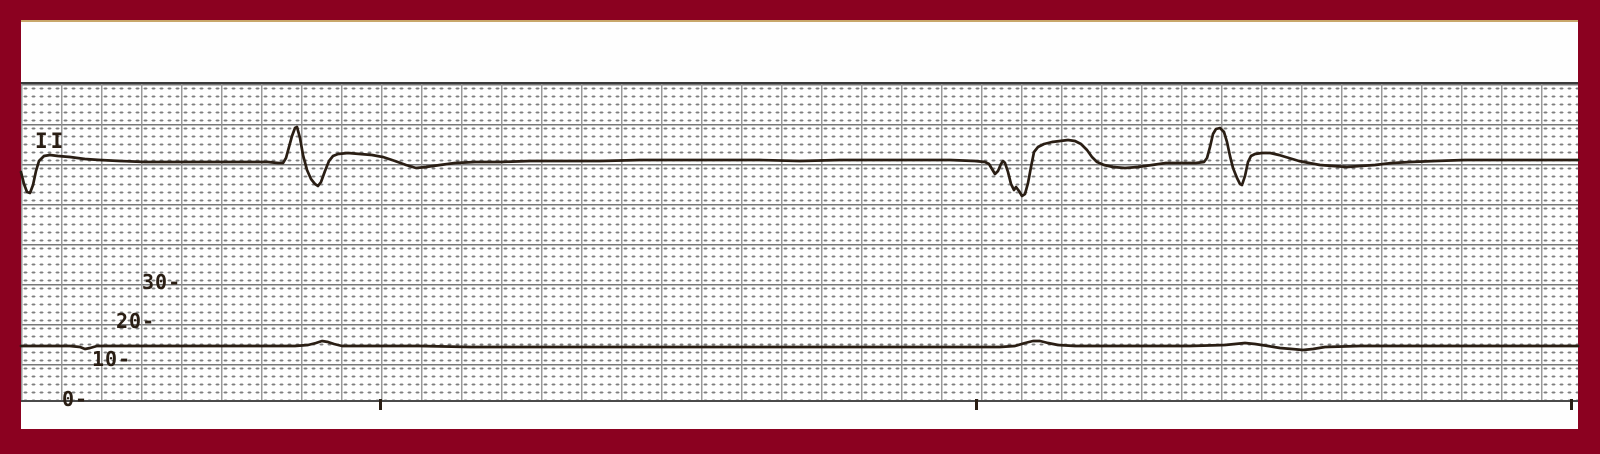  What do you see at coordinates (112, 359) in the screenshot?
I see `scale-label-10: 10-` at bounding box center [112, 359].